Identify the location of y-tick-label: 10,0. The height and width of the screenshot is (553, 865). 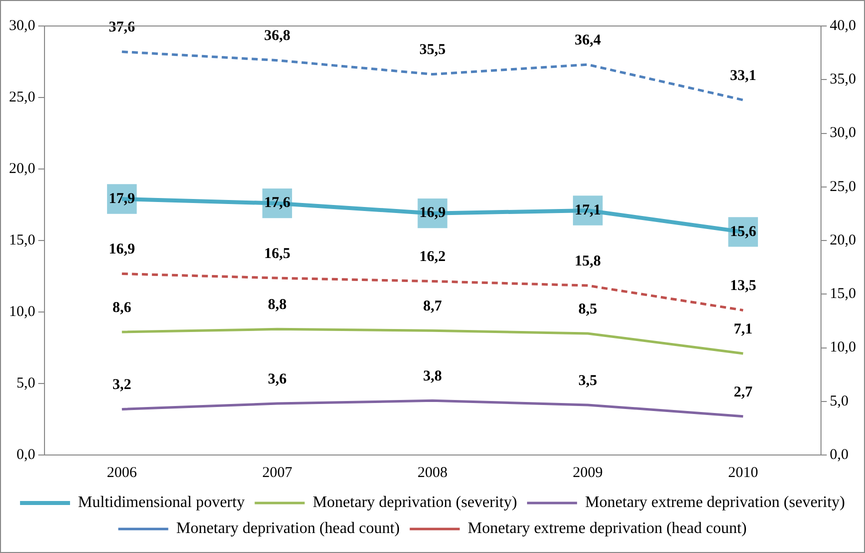
(22, 312).